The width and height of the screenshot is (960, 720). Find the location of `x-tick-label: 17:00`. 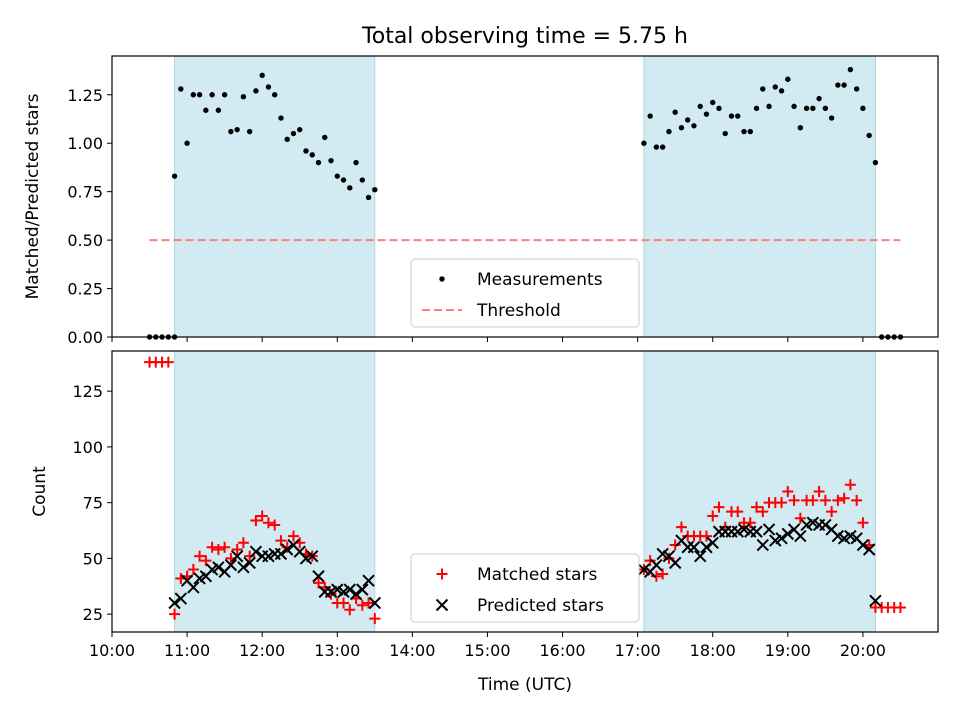

x-tick-label: 17:00 is located at coordinates (638, 650).